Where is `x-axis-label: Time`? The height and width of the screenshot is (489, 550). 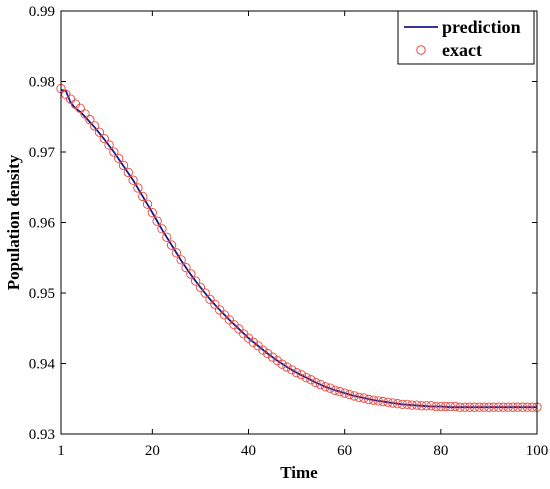 x-axis-label: Time is located at coordinates (299, 472).